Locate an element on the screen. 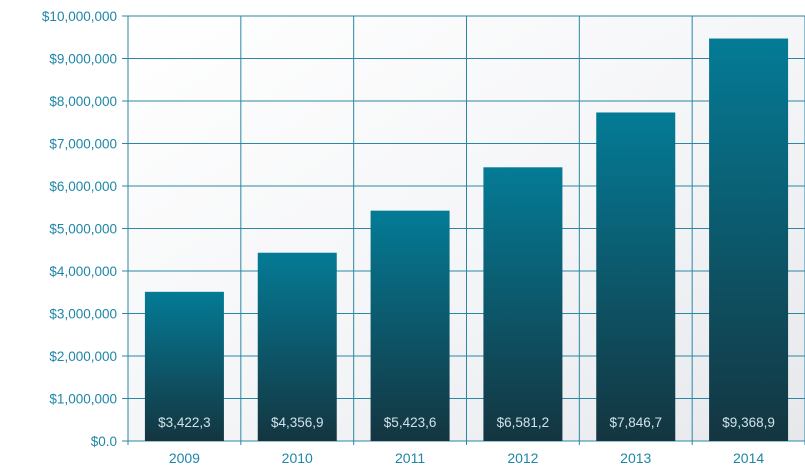 The height and width of the screenshot is (466, 805). y-tick-label: $2,000,000 is located at coordinates (83, 356).